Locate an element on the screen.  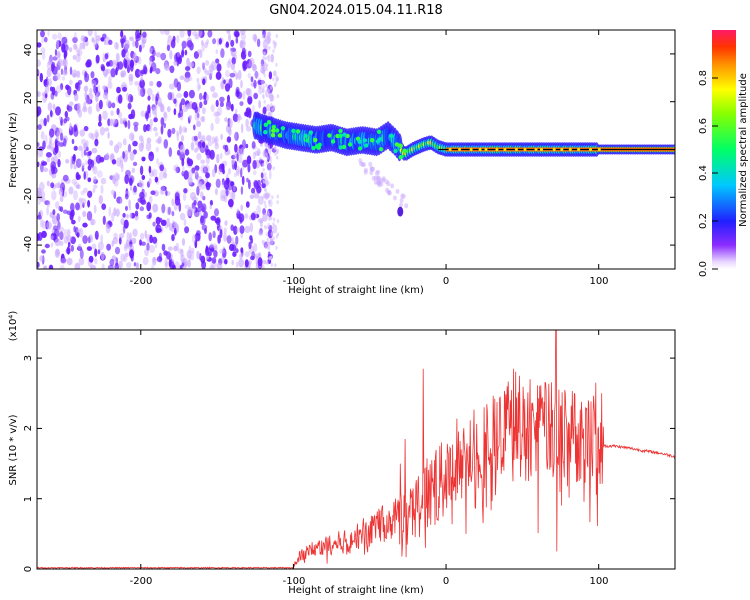
top-ytick-label: -20 is located at coordinates (28, 196).